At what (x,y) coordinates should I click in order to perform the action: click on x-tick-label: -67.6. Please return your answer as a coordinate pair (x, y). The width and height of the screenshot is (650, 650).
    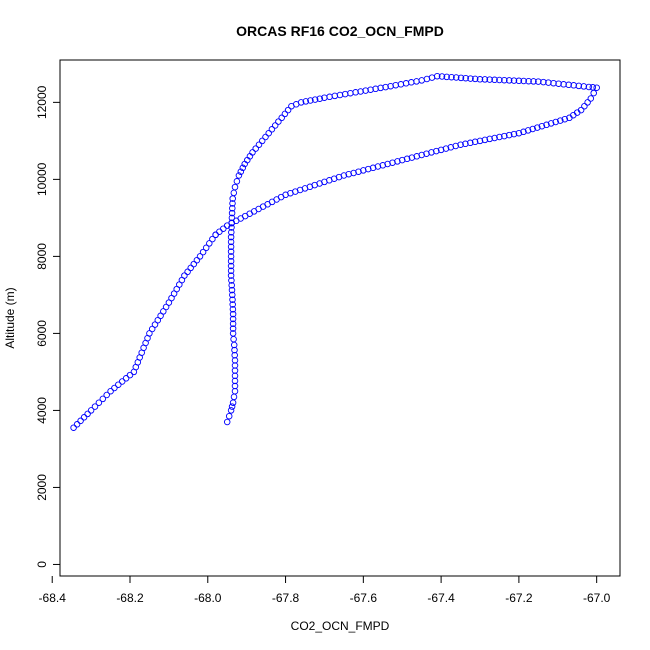
    Looking at the image, I should click on (364, 598).